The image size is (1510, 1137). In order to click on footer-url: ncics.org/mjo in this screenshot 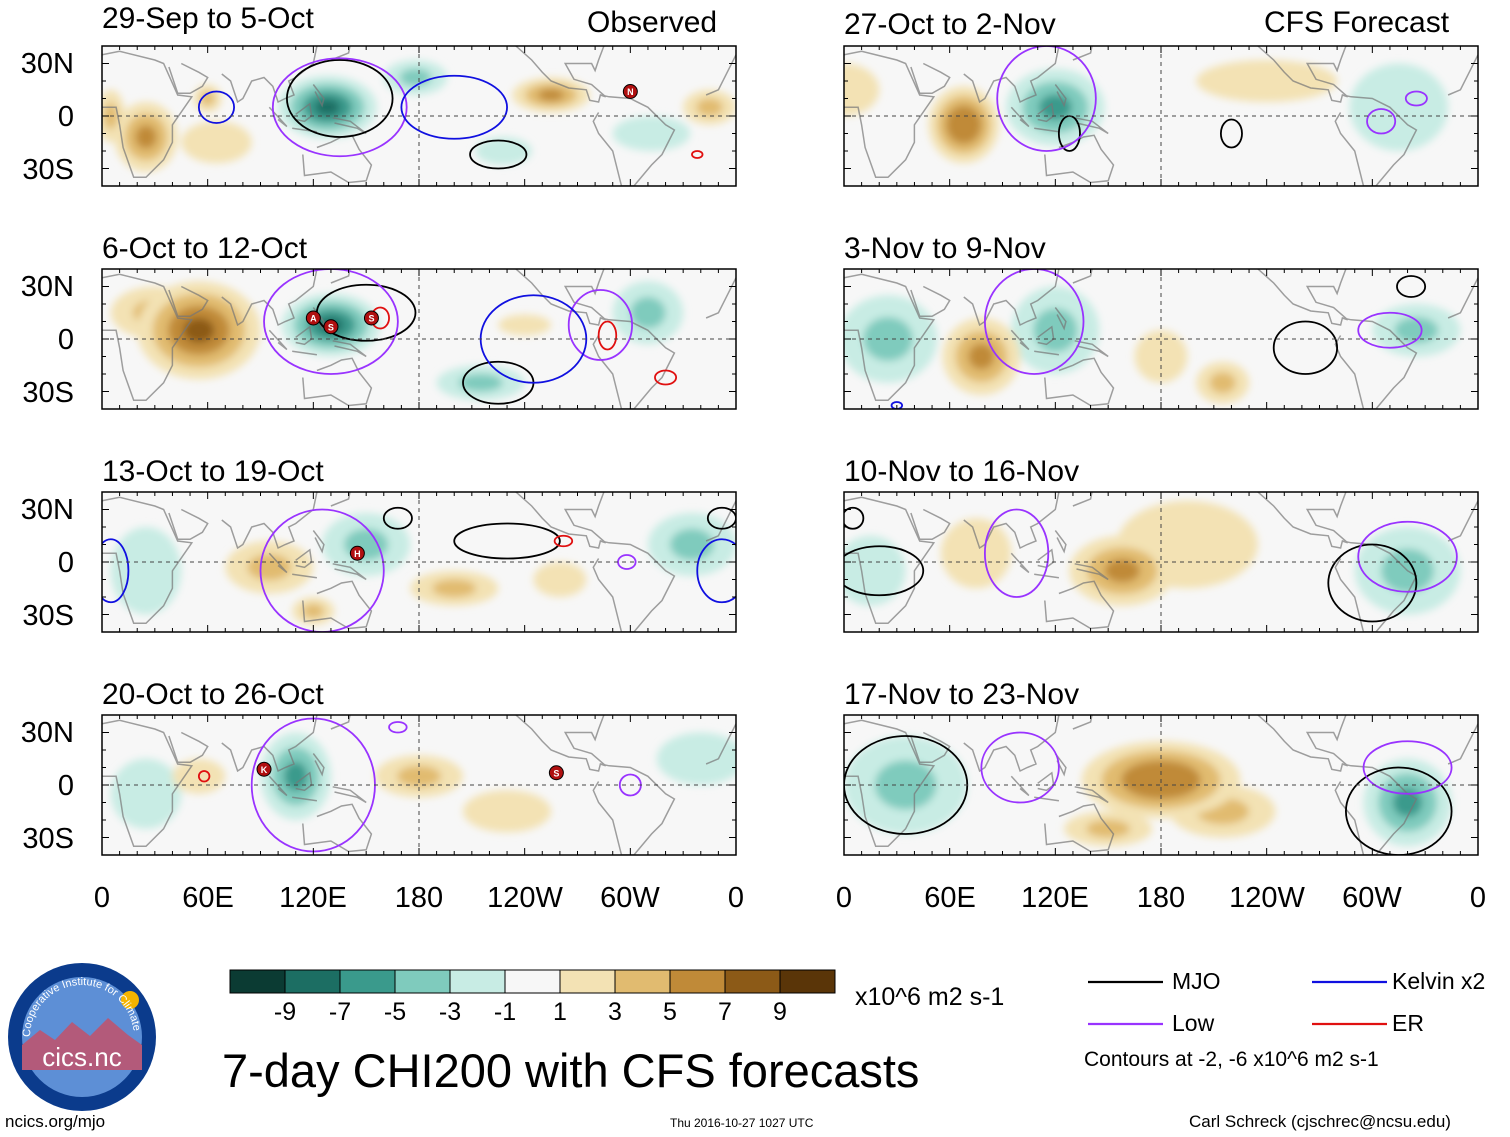, I will do `click(55, 1121)`.